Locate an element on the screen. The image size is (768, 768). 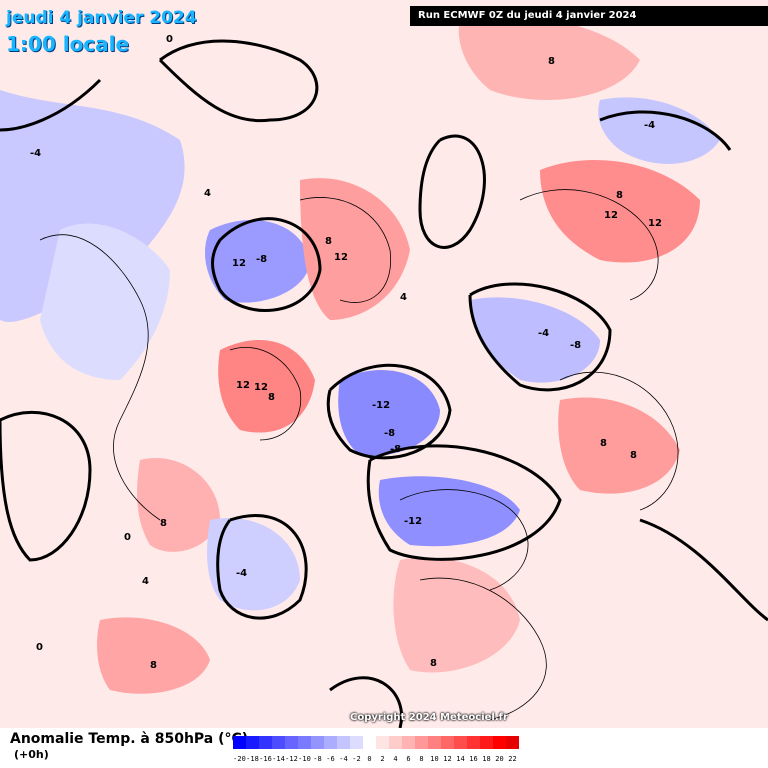
color-scale-tick: -8 is located at coordinates (317, 759).